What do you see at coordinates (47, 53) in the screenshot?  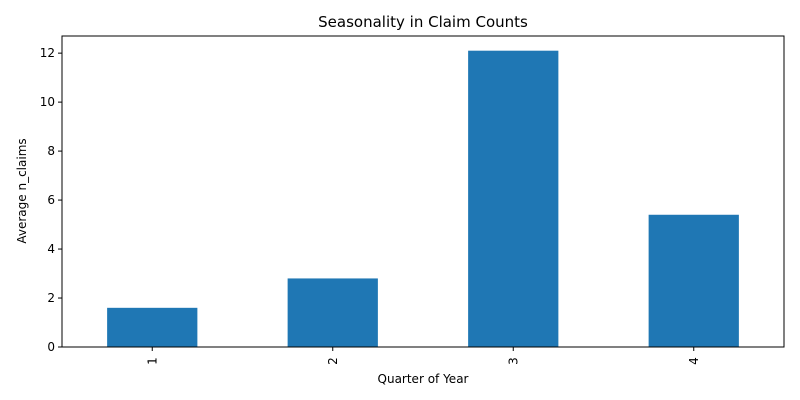 I see `y-tick-label: 12` at bounding box center [47, 53].